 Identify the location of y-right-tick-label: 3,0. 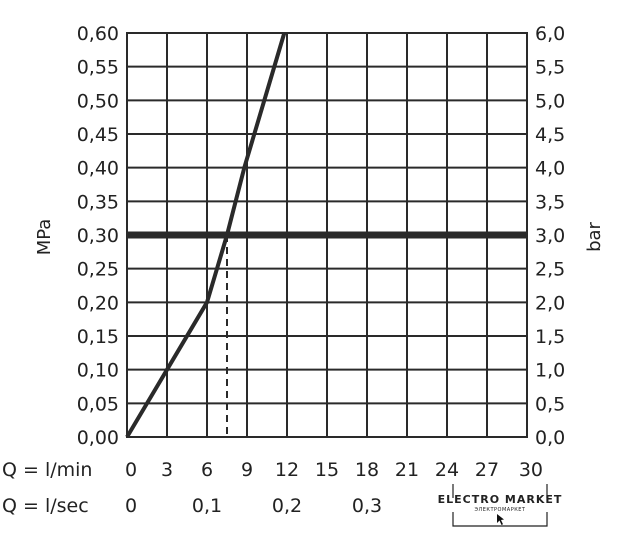
(550, 236).